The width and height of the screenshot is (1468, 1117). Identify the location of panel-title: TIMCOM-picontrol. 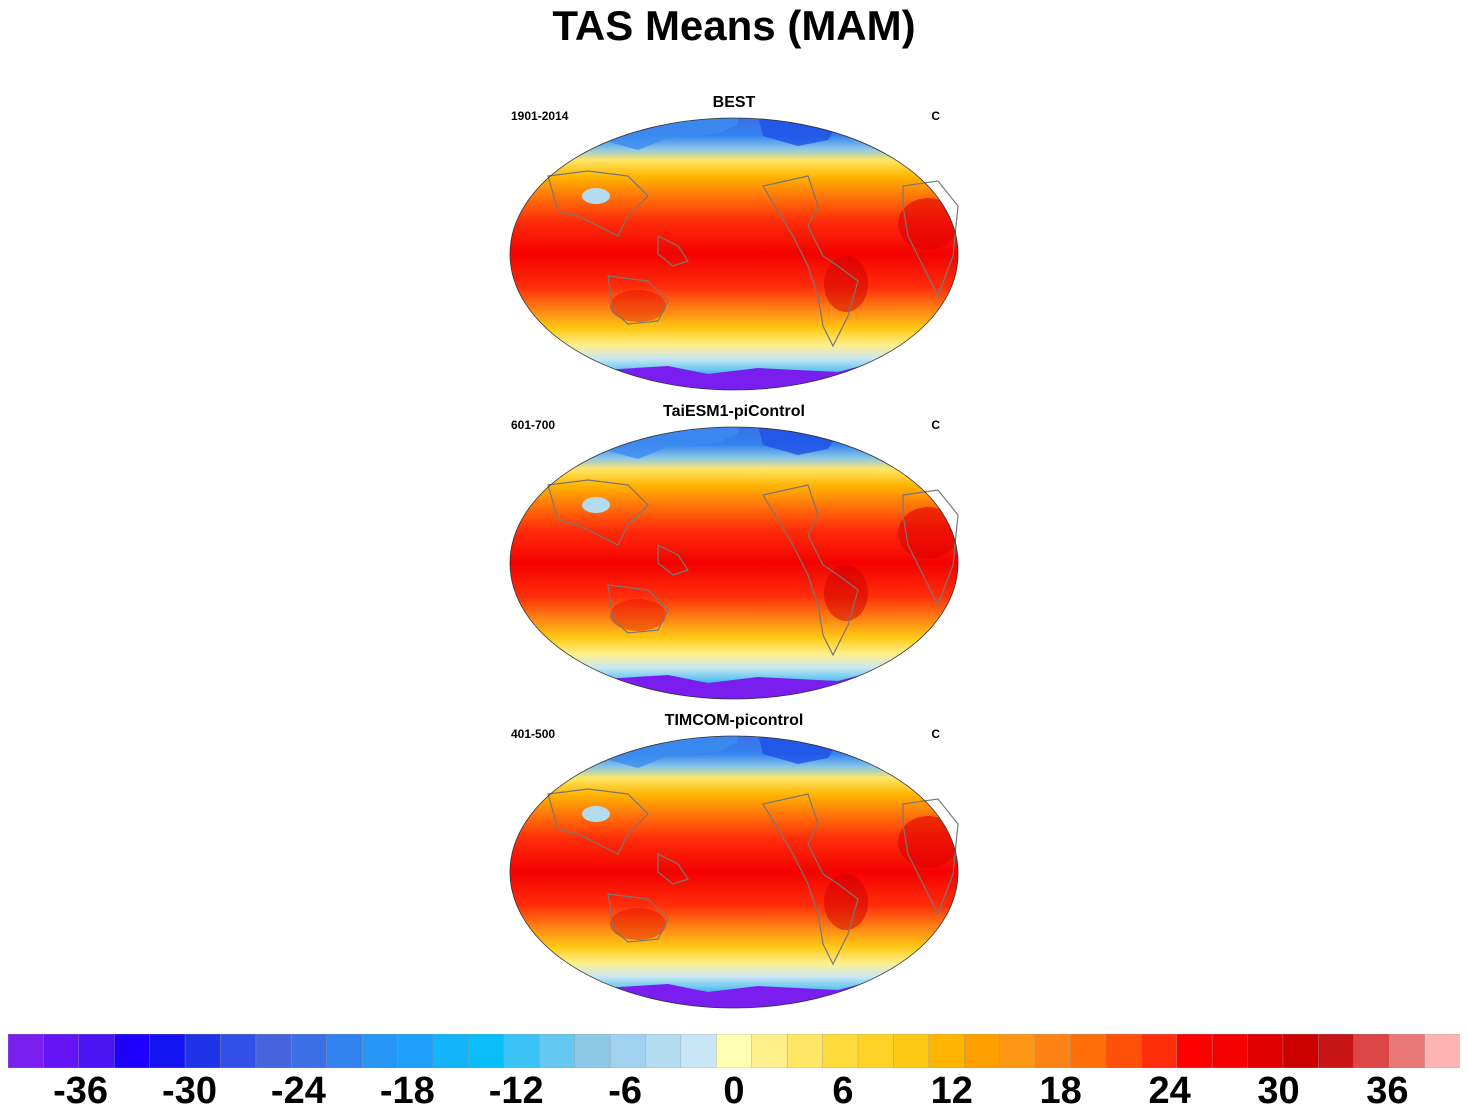
(734, 720).